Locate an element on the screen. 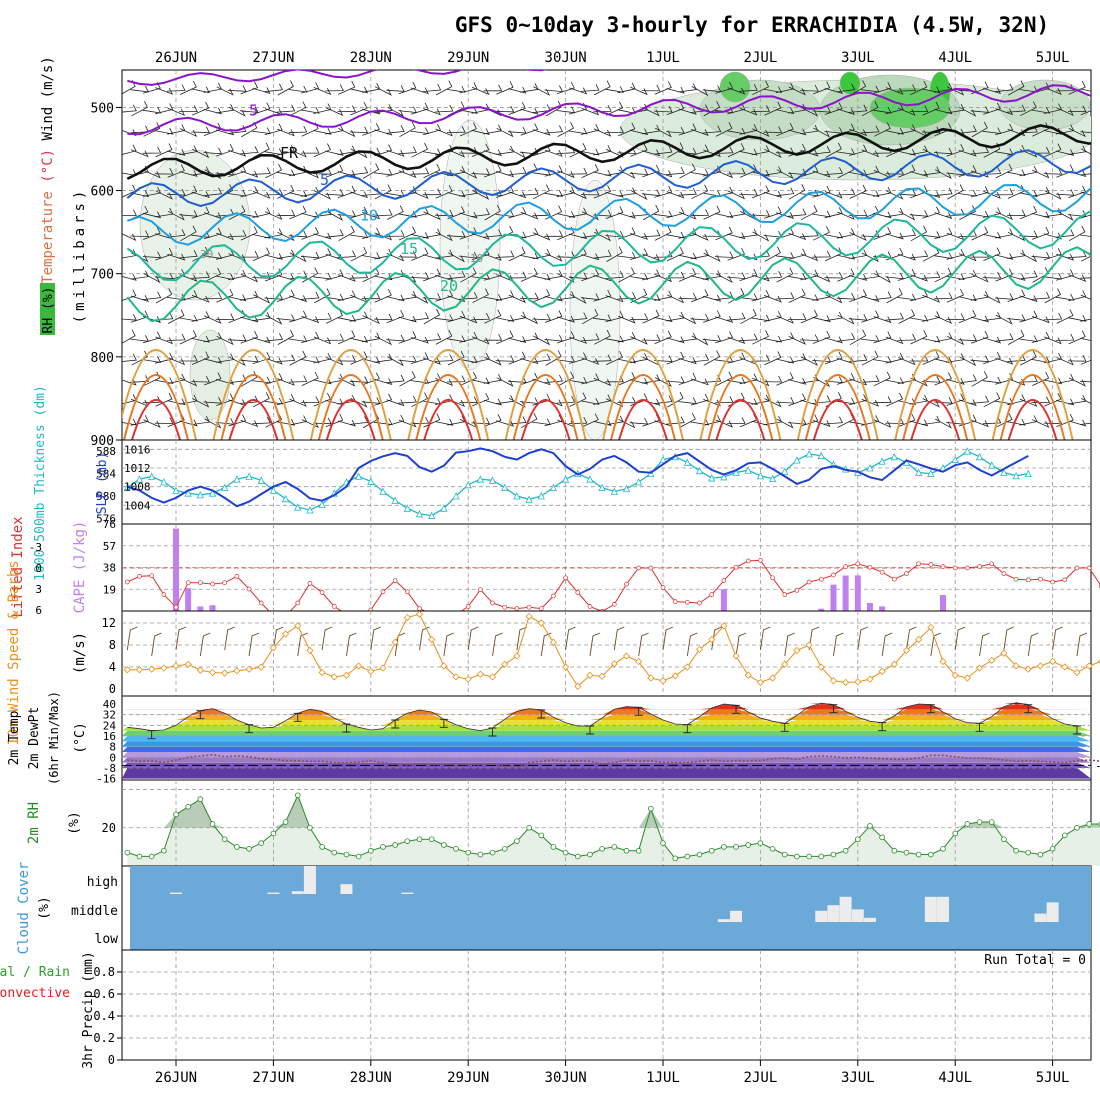 This screenshot has height=1100, width=1100. contour-label: 5 is located at coordinates (324, 180).